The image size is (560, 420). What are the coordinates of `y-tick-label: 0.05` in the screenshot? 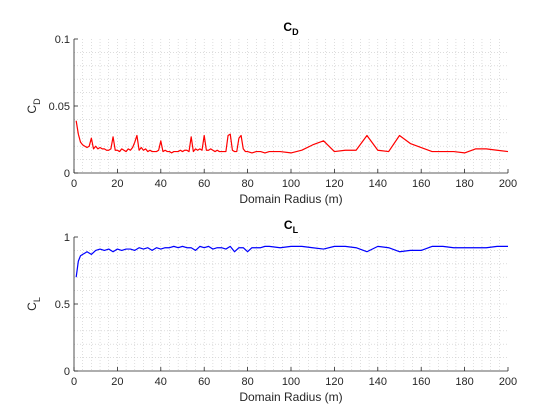 It's located at (59, 107).